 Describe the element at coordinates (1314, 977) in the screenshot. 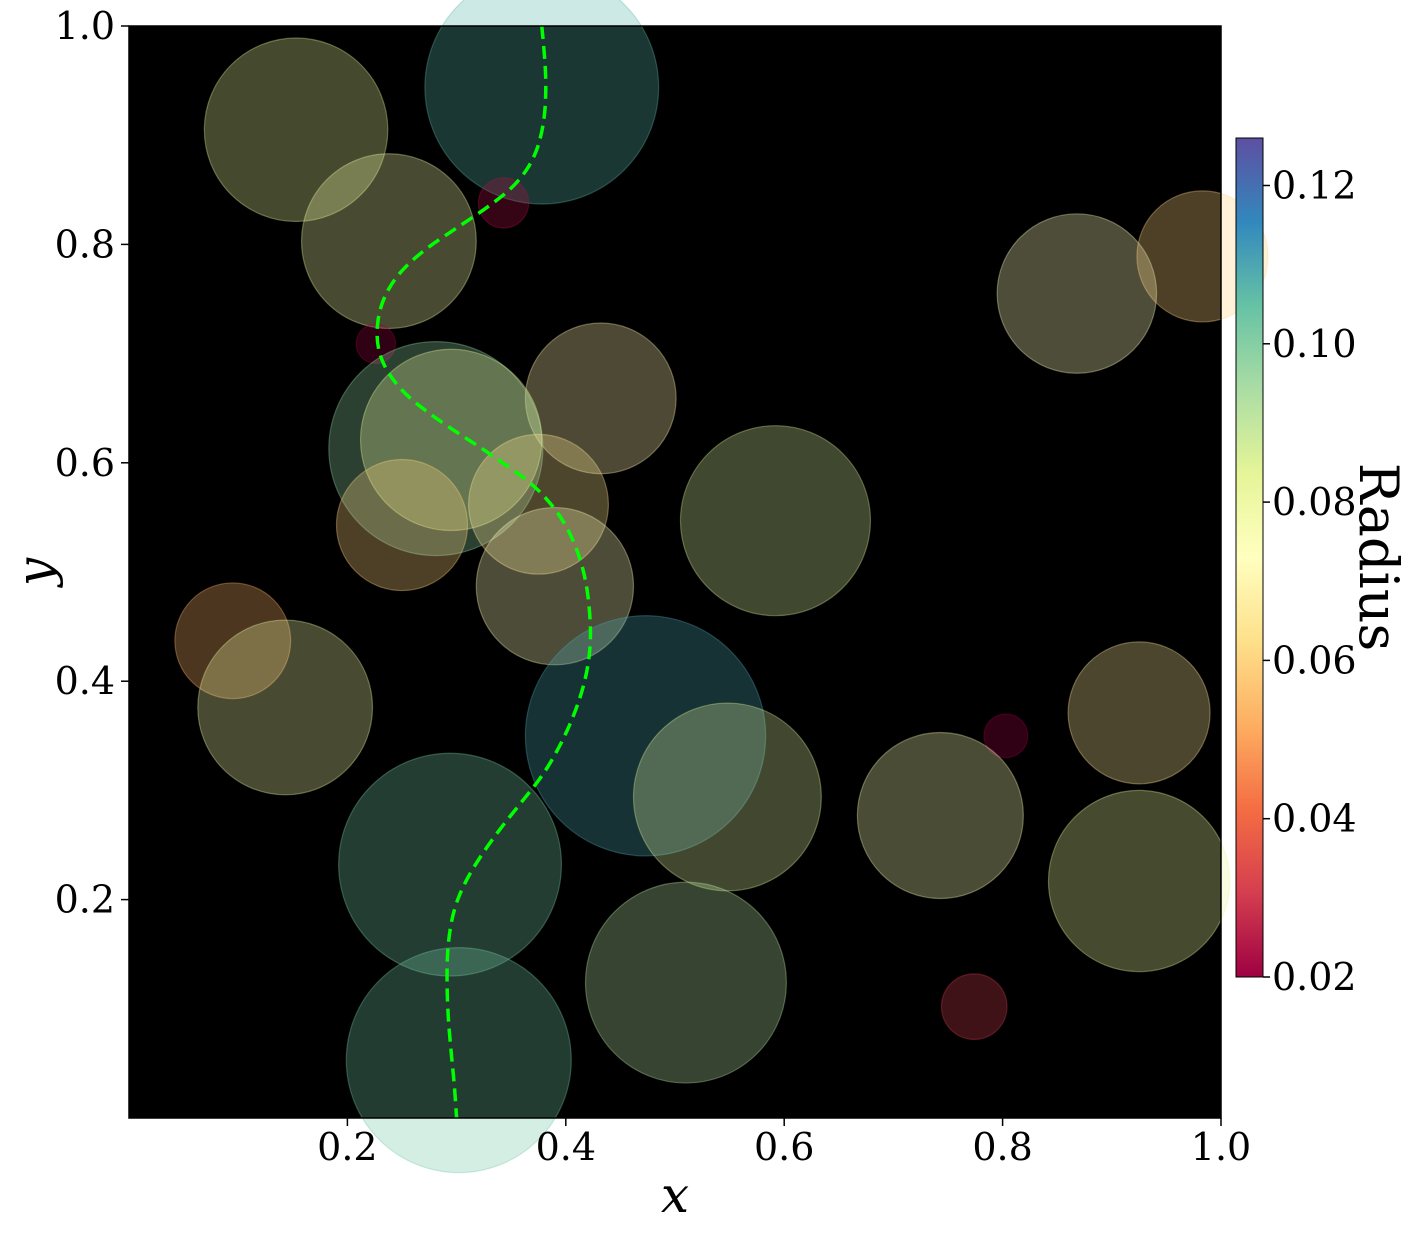

I see `colorbar-tick-label-1: 0.02` at that location.